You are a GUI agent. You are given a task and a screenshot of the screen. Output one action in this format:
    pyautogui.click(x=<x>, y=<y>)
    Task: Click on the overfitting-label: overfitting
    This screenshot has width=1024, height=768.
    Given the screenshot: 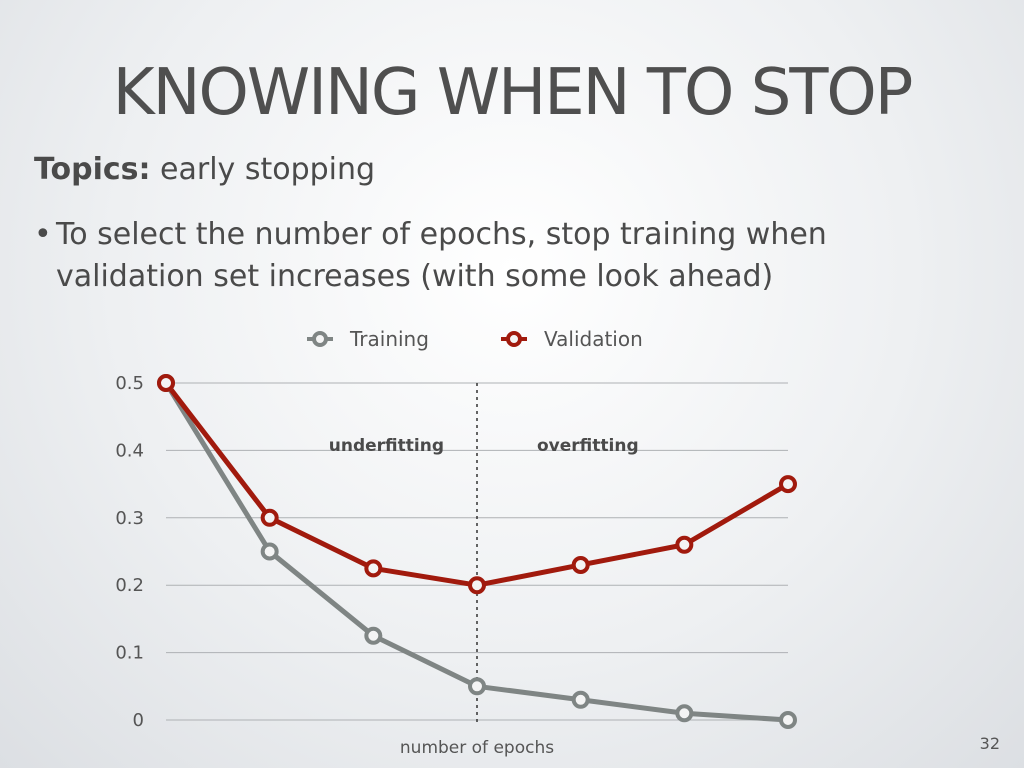 What is the action you would take?
    pyautogui.click(x=588, y=446)
    